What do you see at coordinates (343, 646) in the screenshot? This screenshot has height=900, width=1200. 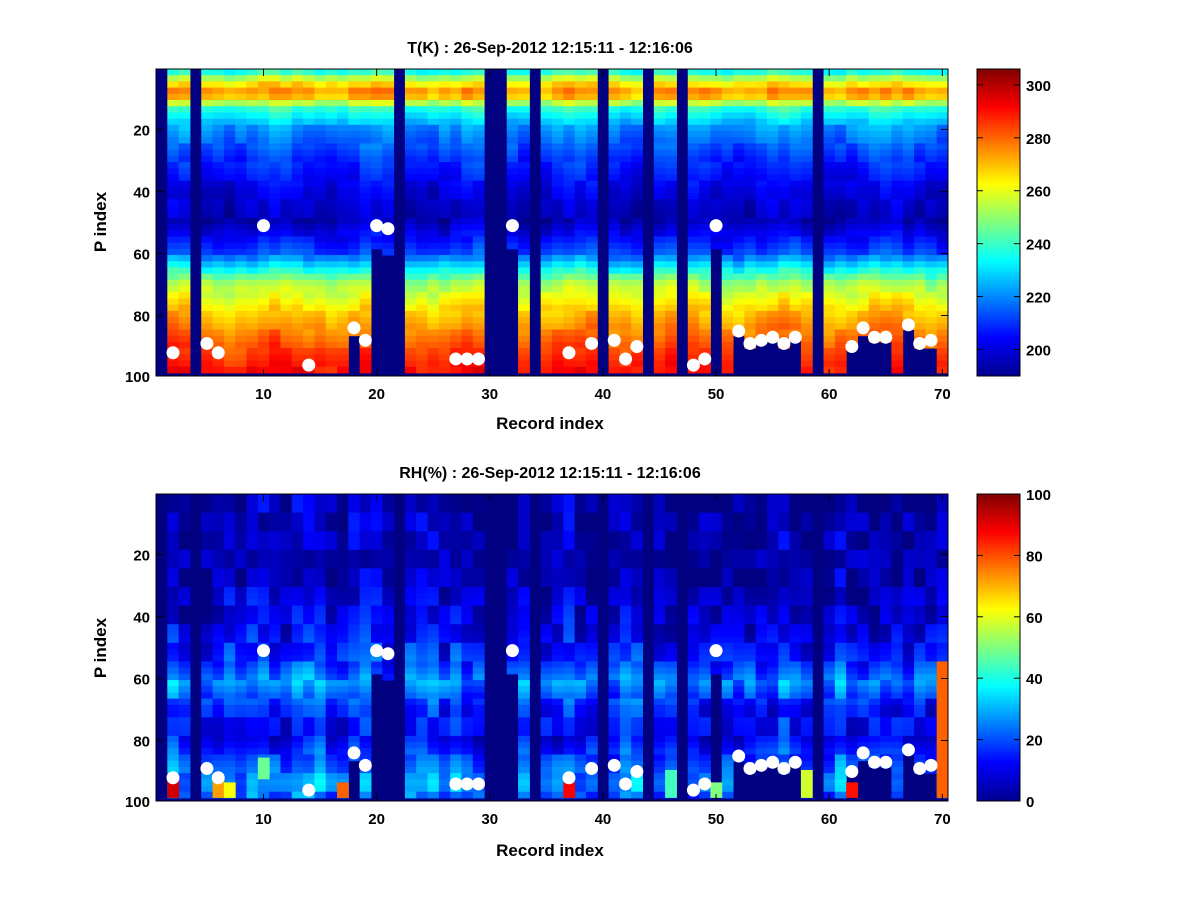 I see `heatmap-column` at bounding box center [343, 646].